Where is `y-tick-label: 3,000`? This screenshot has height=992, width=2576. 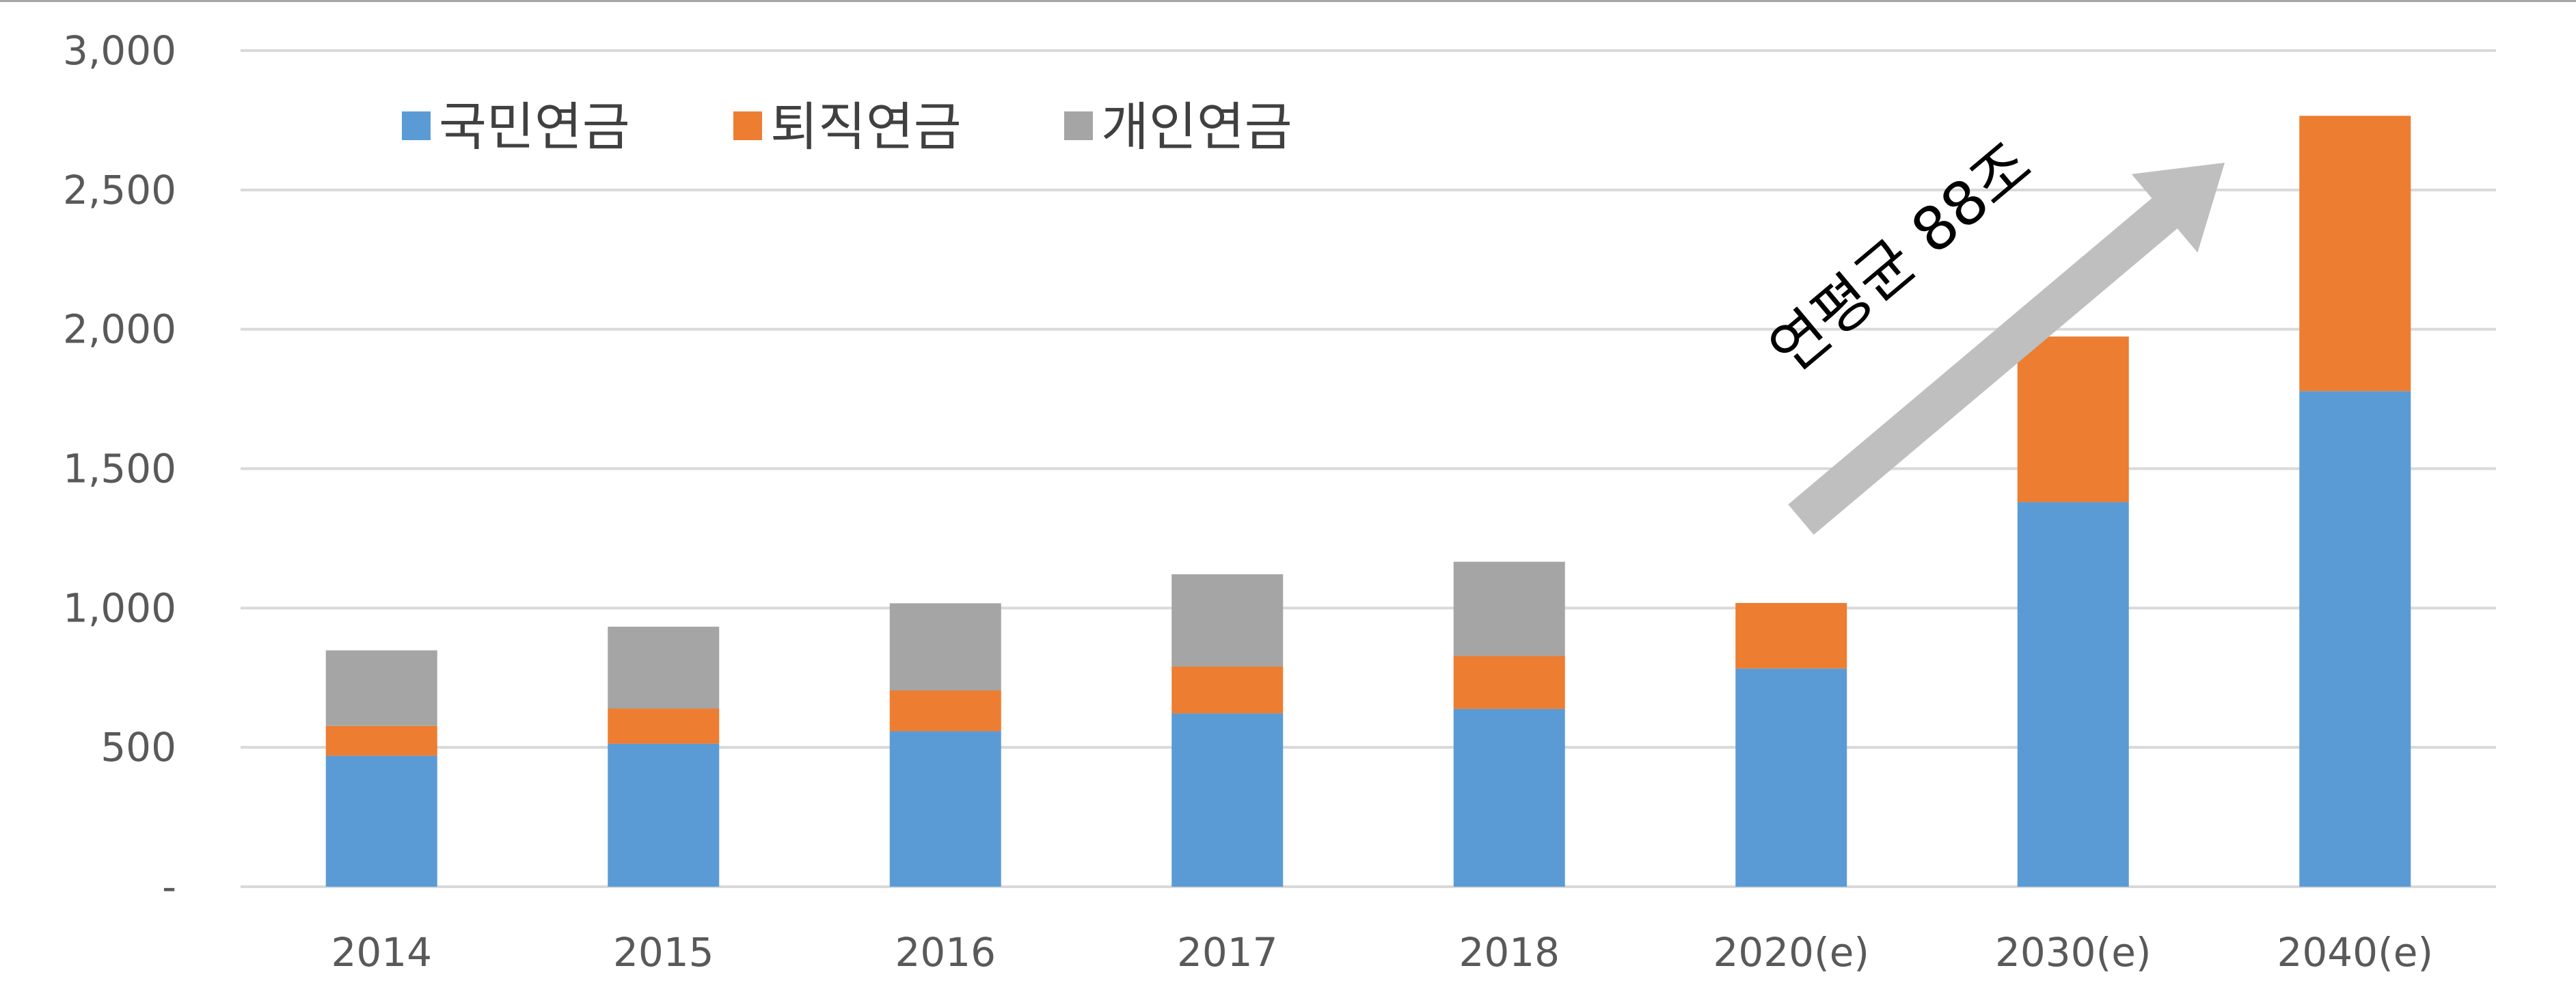 y-tick-label: 3,000 is located at coordinates (120, 50).